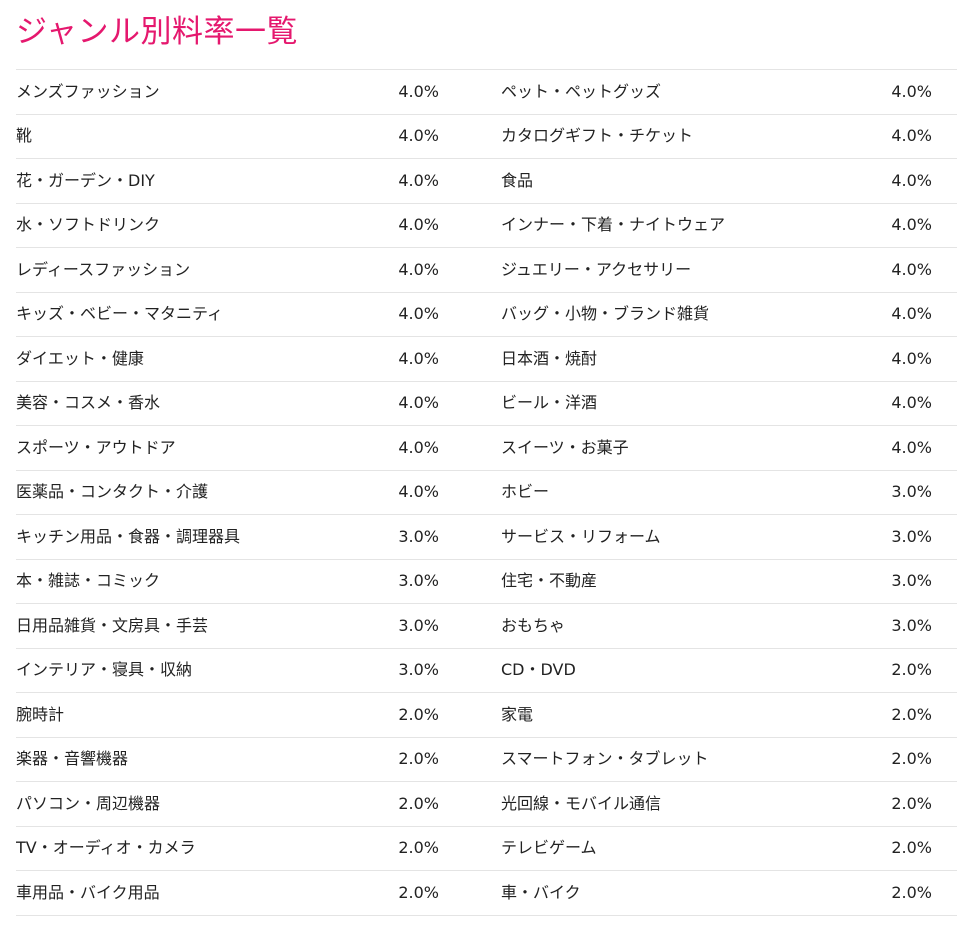 This screenshot has width=957, height=925. What do you see at coordinates (666, 91) in the screenshot?
I see `genre-name-right: ペット・ペットグッズ` at bounding box center [666, 91].